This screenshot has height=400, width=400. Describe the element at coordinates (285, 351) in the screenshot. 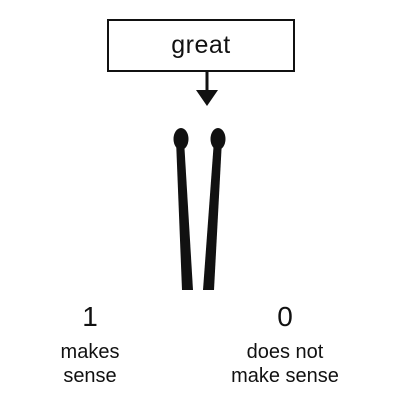

I see `right-option-label-line1: does not` at that location.